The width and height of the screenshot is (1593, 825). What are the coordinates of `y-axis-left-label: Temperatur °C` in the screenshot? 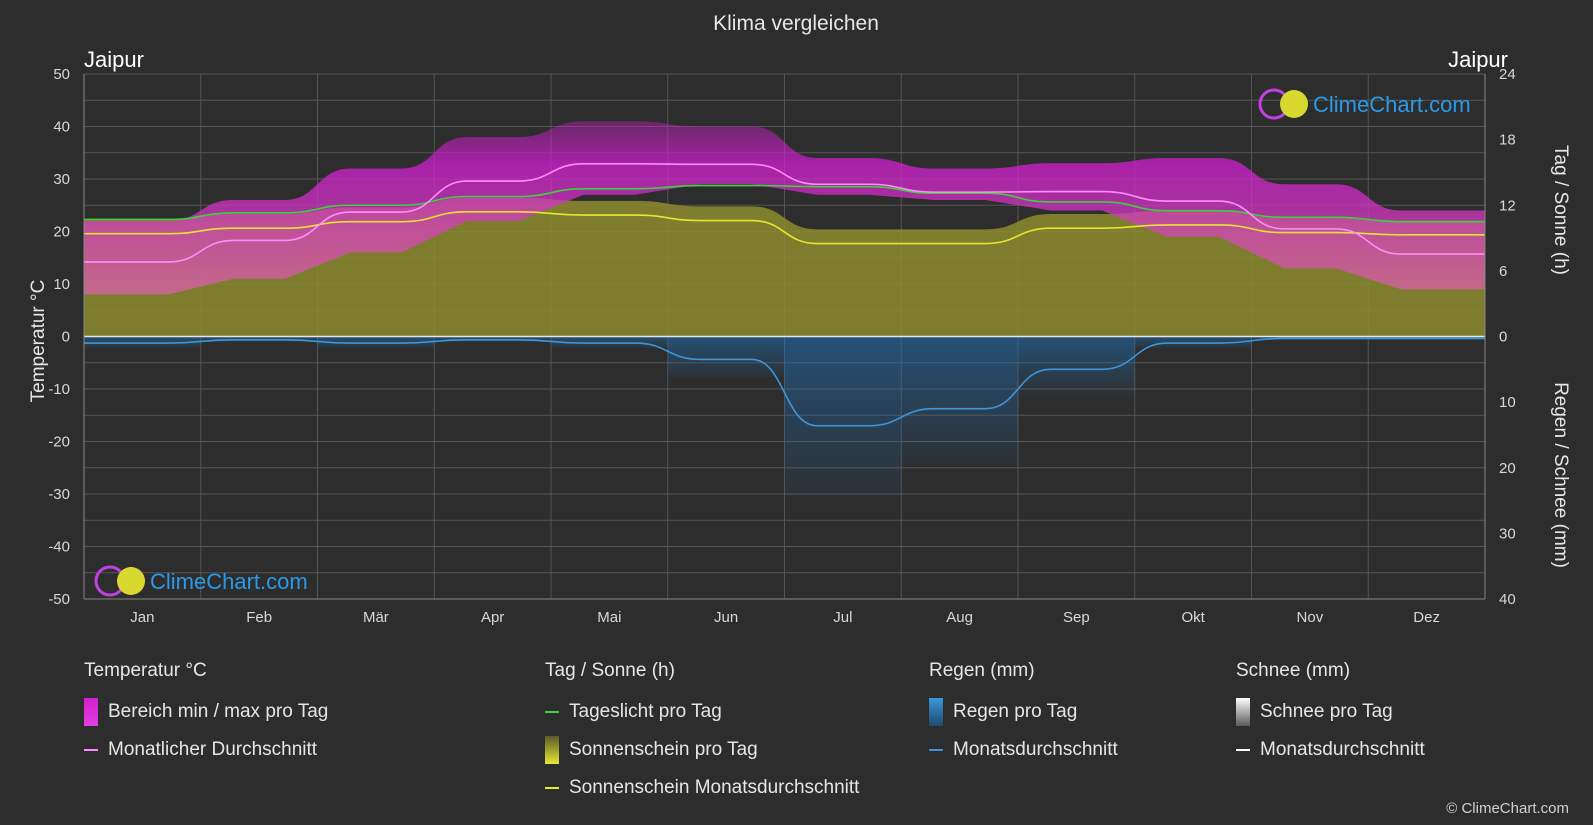 It's located at (38, 341).